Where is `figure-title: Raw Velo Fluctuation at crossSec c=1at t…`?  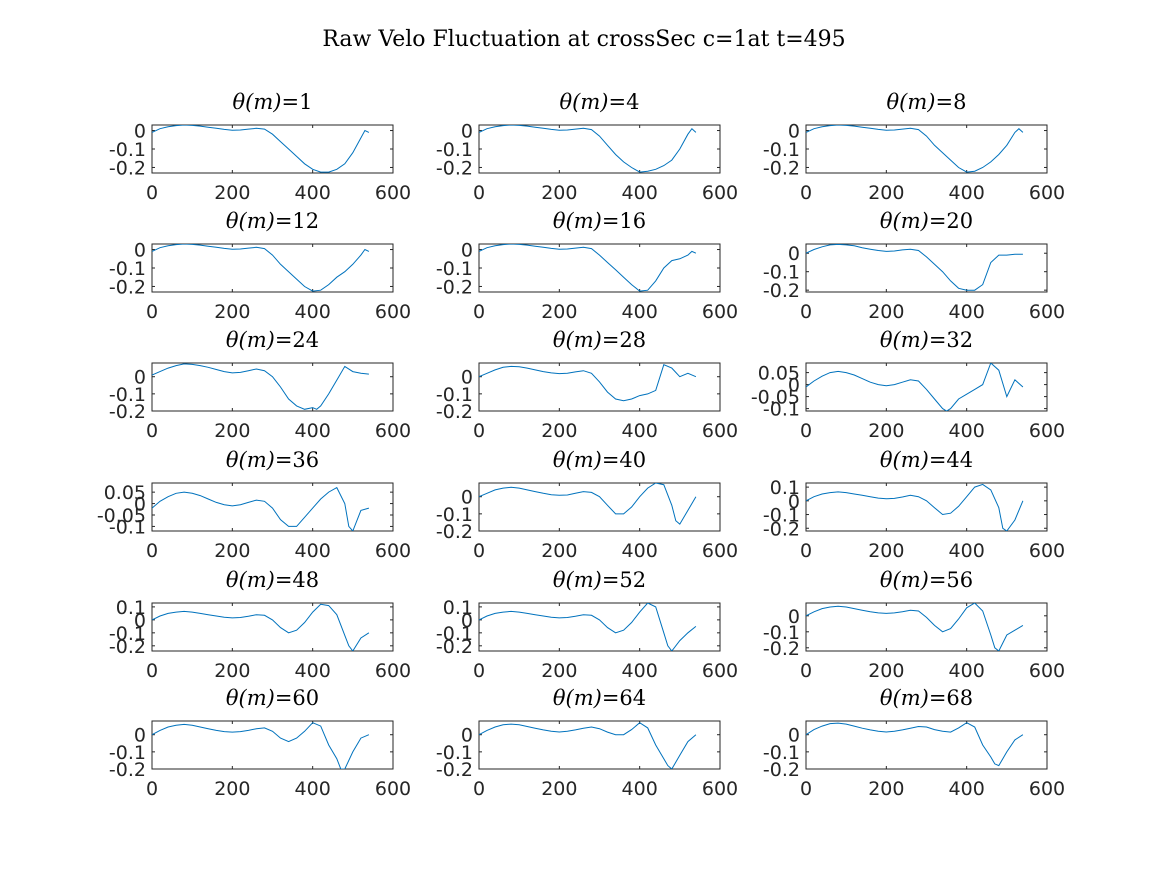 figure-title: Raw Velo Fluctuation at crossSec c=1at t… is located at coordinates (583, 39).